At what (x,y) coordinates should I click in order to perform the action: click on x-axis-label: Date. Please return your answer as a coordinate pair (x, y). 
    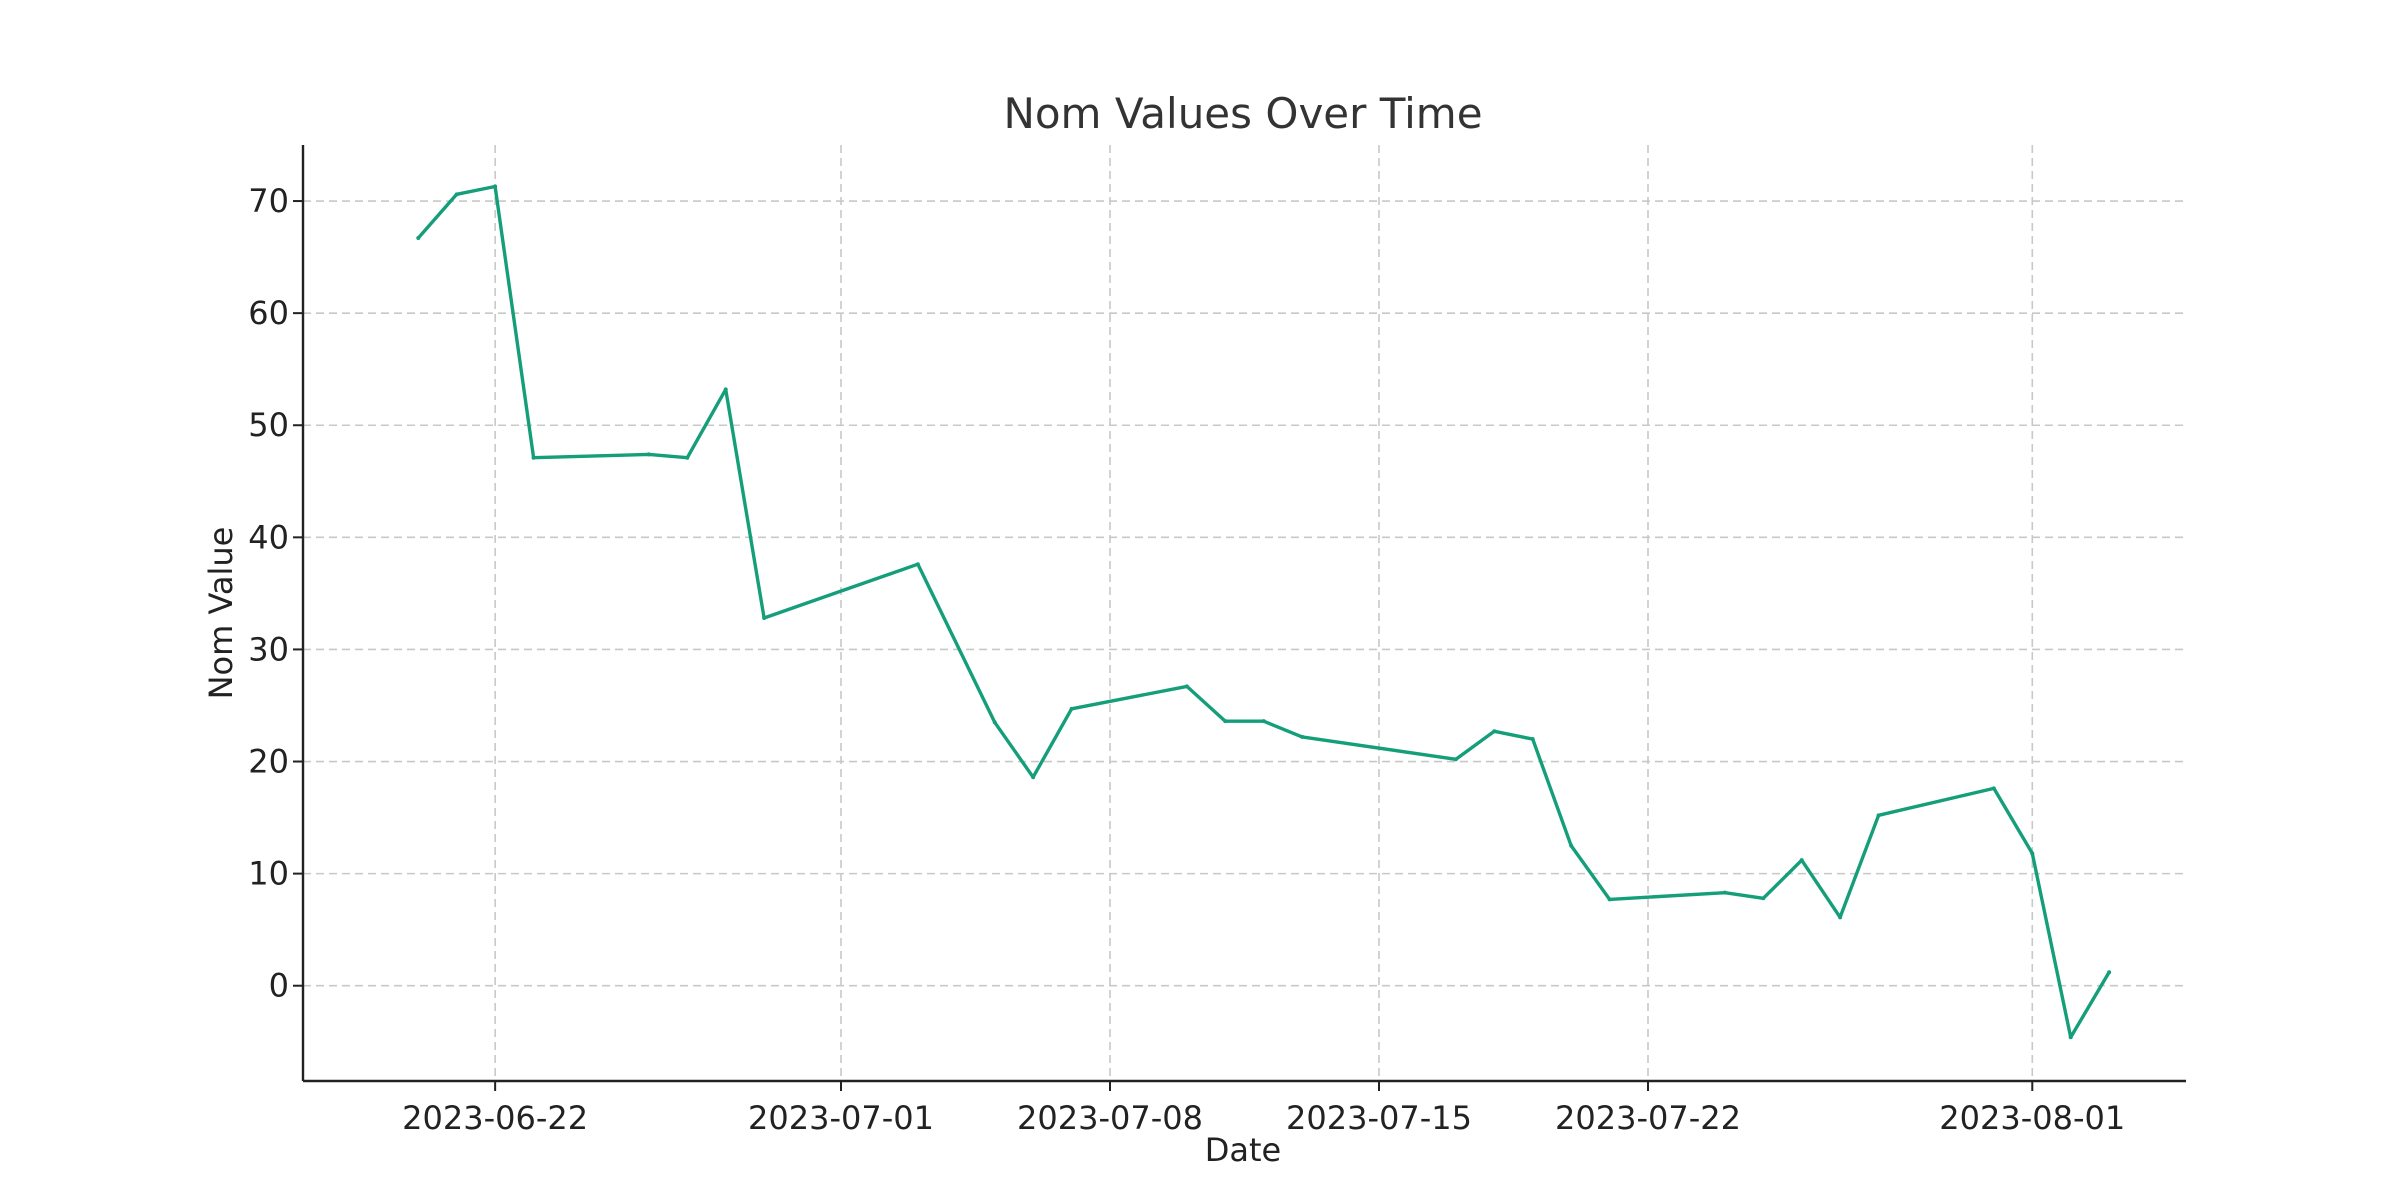
    Looking at the image, I should click on (1243, 1150).